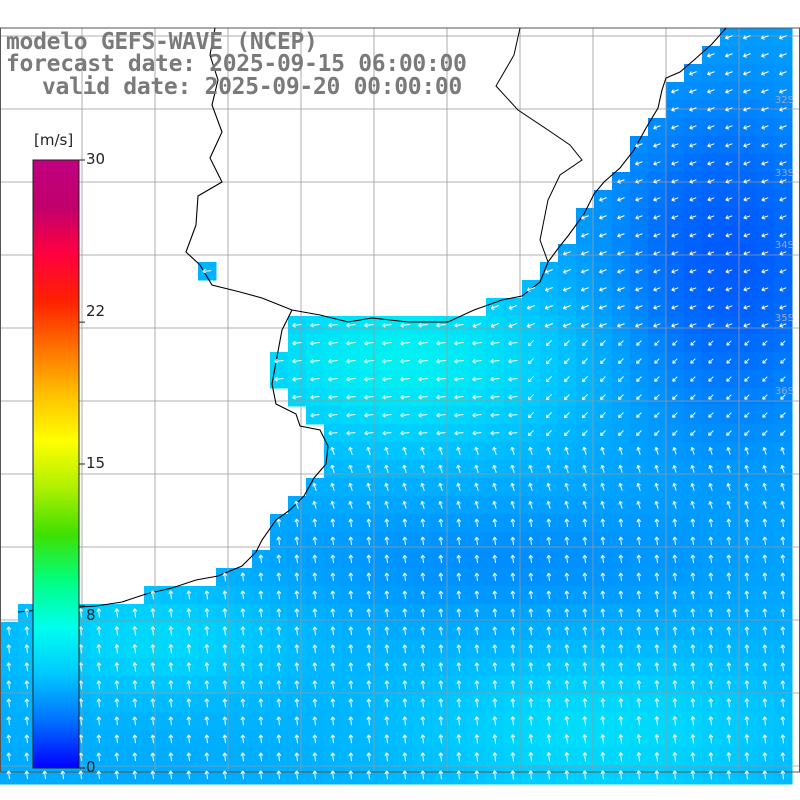  I want to click on title-forecast-date: forecast date: 2025-09-15 06:00:00, so click(236, 64).